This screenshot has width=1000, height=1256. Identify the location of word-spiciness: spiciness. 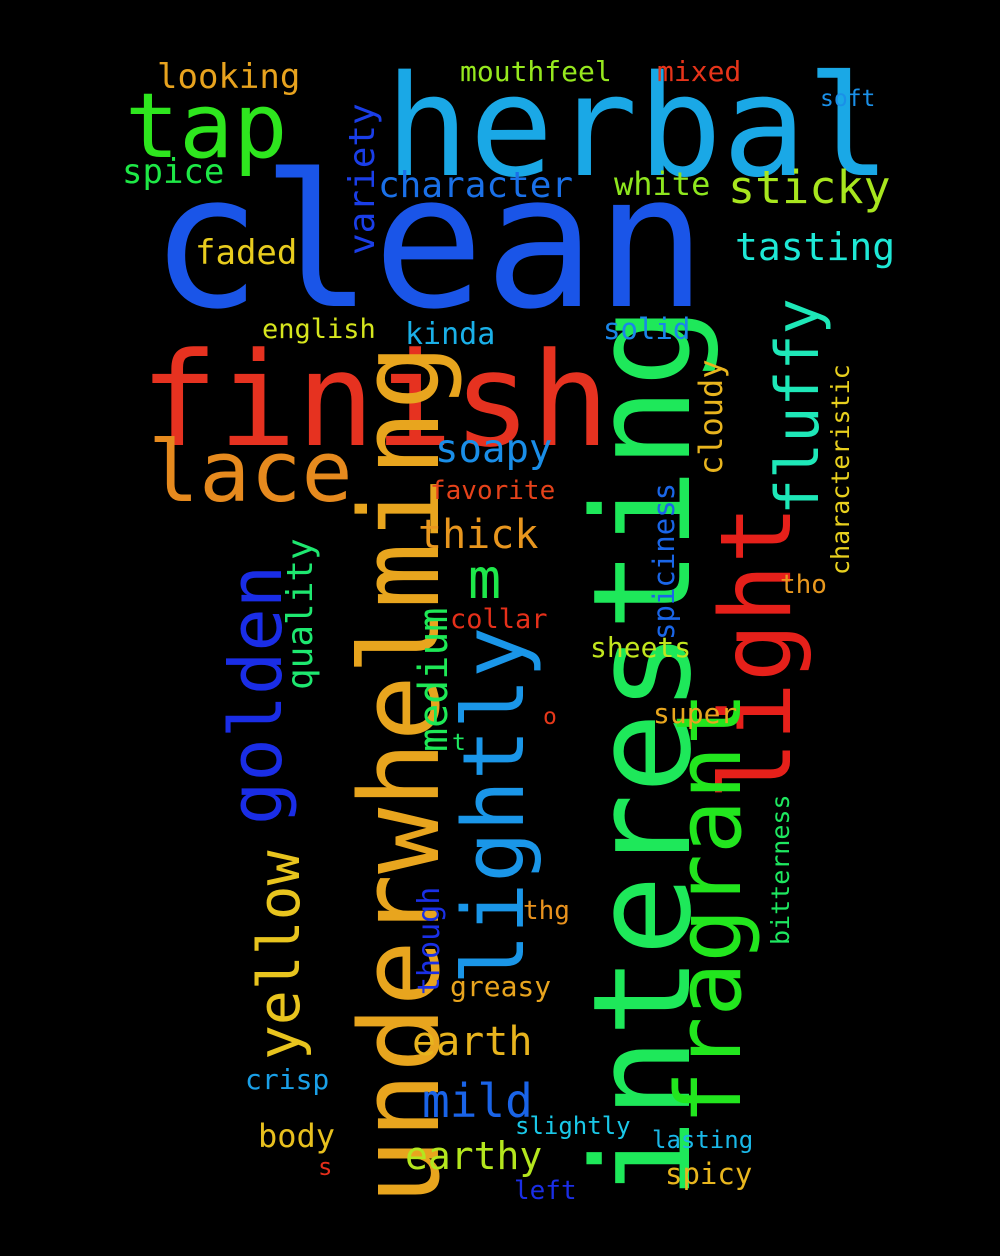
(664, 561).